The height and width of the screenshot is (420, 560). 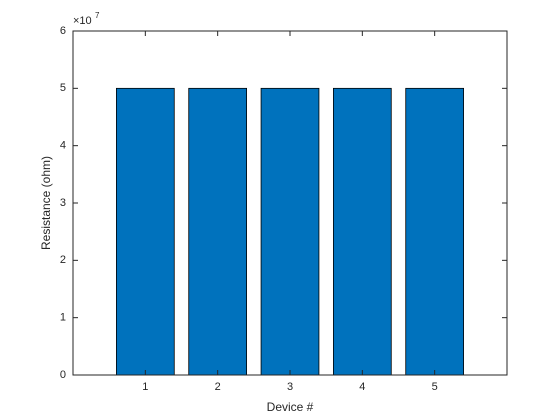 I want to click on y-tick-label: 4, so click(x=63, y=146).